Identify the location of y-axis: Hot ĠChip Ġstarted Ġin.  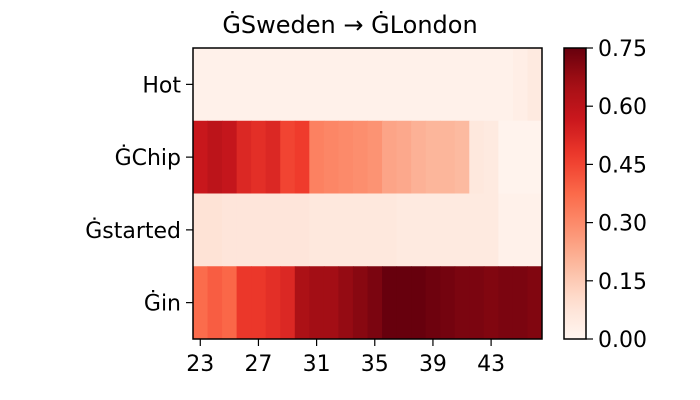
(139, 195).